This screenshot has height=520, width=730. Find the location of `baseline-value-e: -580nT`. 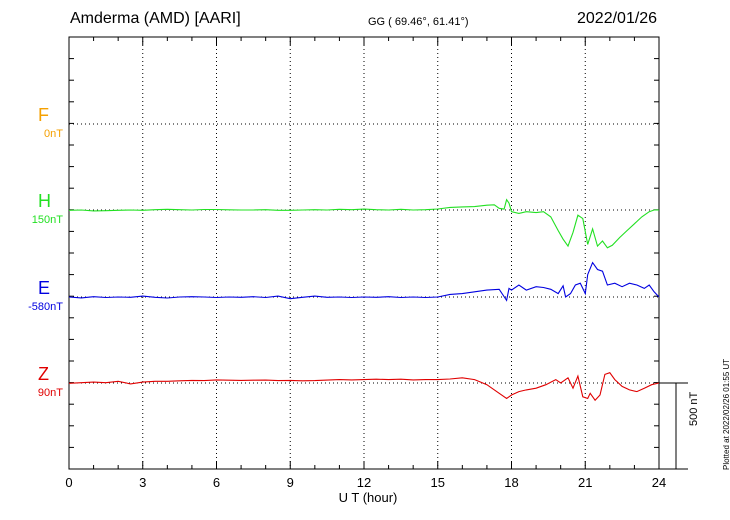

baseline-value-e: -580nT is located at coordinates (45, 307).